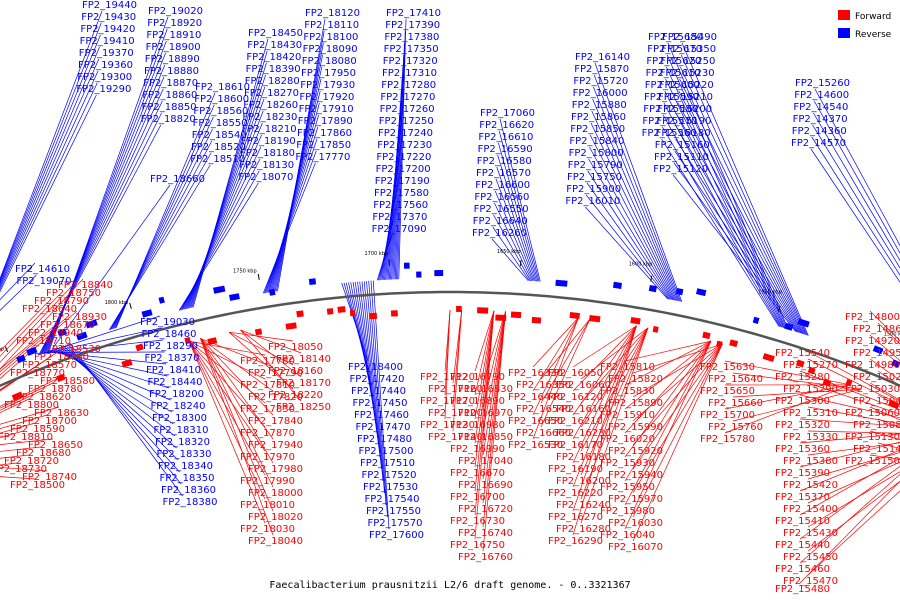 The height and width of the screenshot is (600, 900). Describe the element at coordinates (592, 201) in the screenshot. I see `reverse-gene-label: FP2_16010` at that location.